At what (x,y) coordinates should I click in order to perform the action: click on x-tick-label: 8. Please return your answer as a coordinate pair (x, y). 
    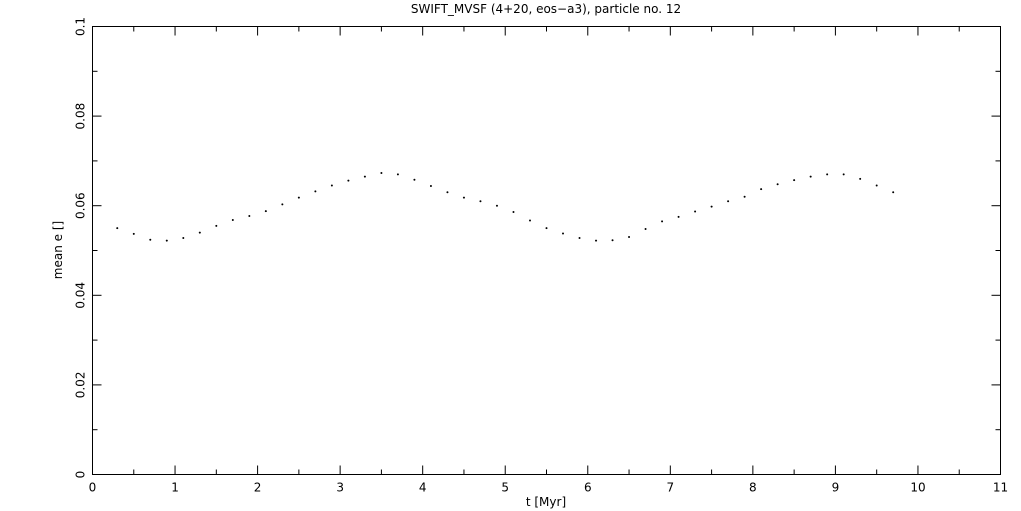
    Looking at the image, I should click on (753, 488).